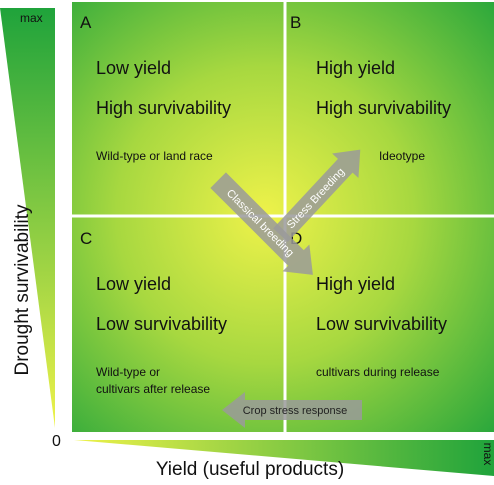 Image resolution: width=494 pixels, height=485 pixels. Describe the element at coordinates (56, 441) in the screenshot. I see `origin: 0` at that location.